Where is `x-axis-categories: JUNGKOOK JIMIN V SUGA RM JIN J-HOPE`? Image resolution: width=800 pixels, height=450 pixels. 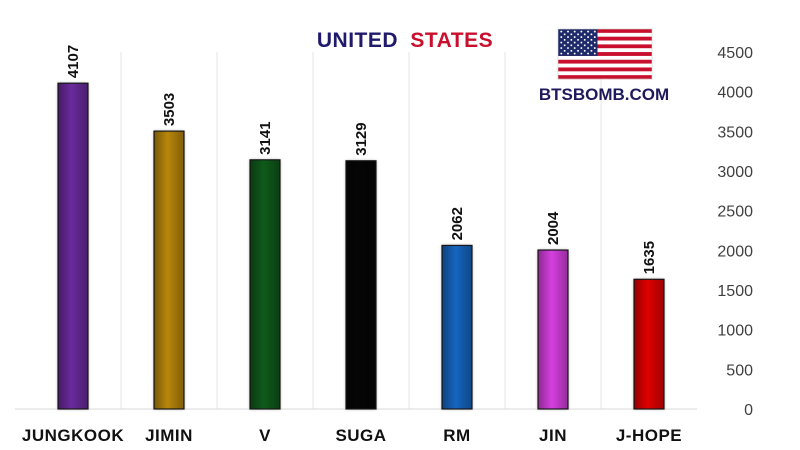 x-axis-categories: JUNGKOOK JIMIN V SUGA RM JIN J-HOPE is located at coordinates (352, 435).